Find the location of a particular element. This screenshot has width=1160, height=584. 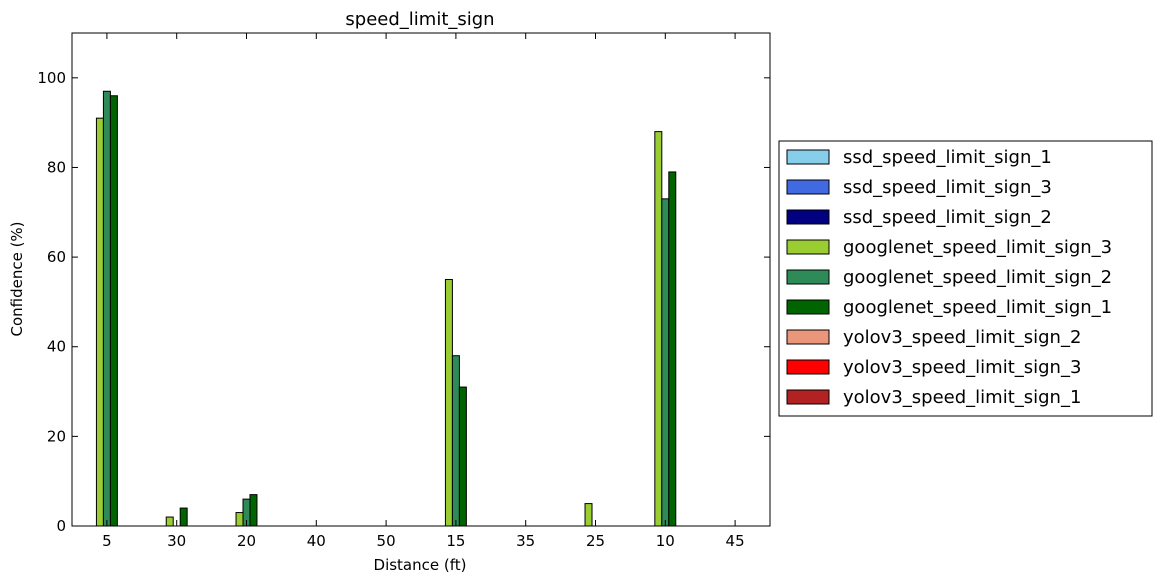

legend-label: ssd_speed_limit_sign_1 is located at coordinates (947, 157).